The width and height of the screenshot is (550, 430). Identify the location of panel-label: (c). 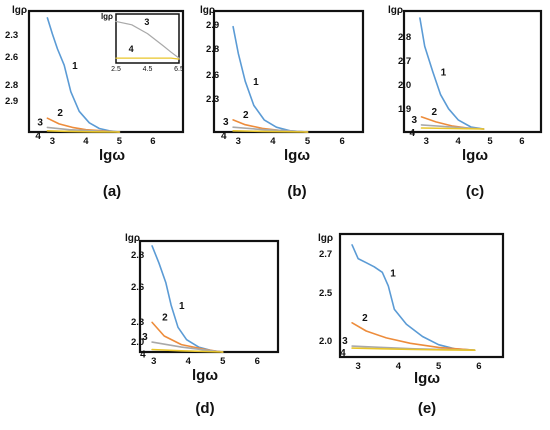
(475, 191).